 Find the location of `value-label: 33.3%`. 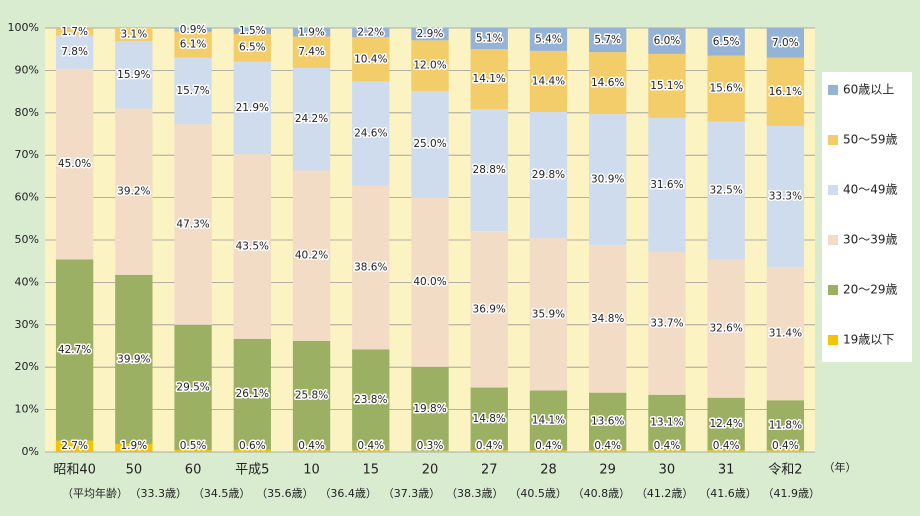

value-label: 33.3% is located at coordinates (785, 197).